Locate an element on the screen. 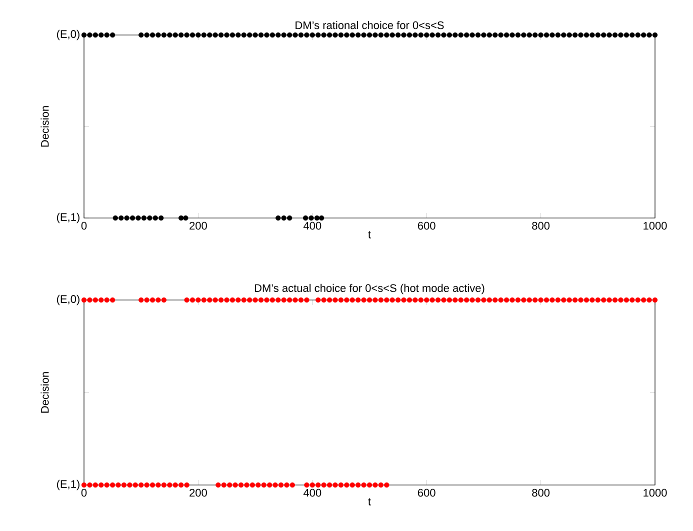 The height and width of the screenshot is (531, 693). chart-title: DM’s actual choice for 0<s<S (hot mode active) is located at coordinates (369, 289).